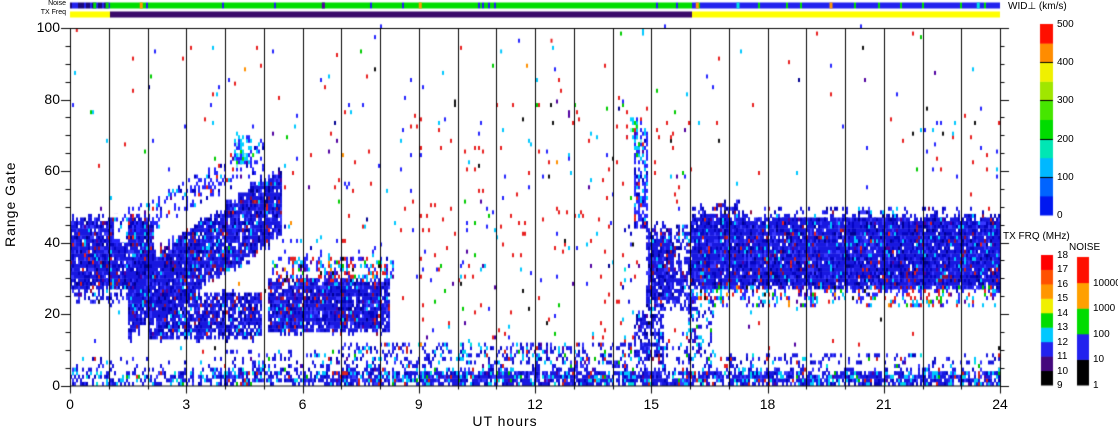 The image size is (1118, 435). I want to click on y-axis-tick-label: 60, so click(52, 170).